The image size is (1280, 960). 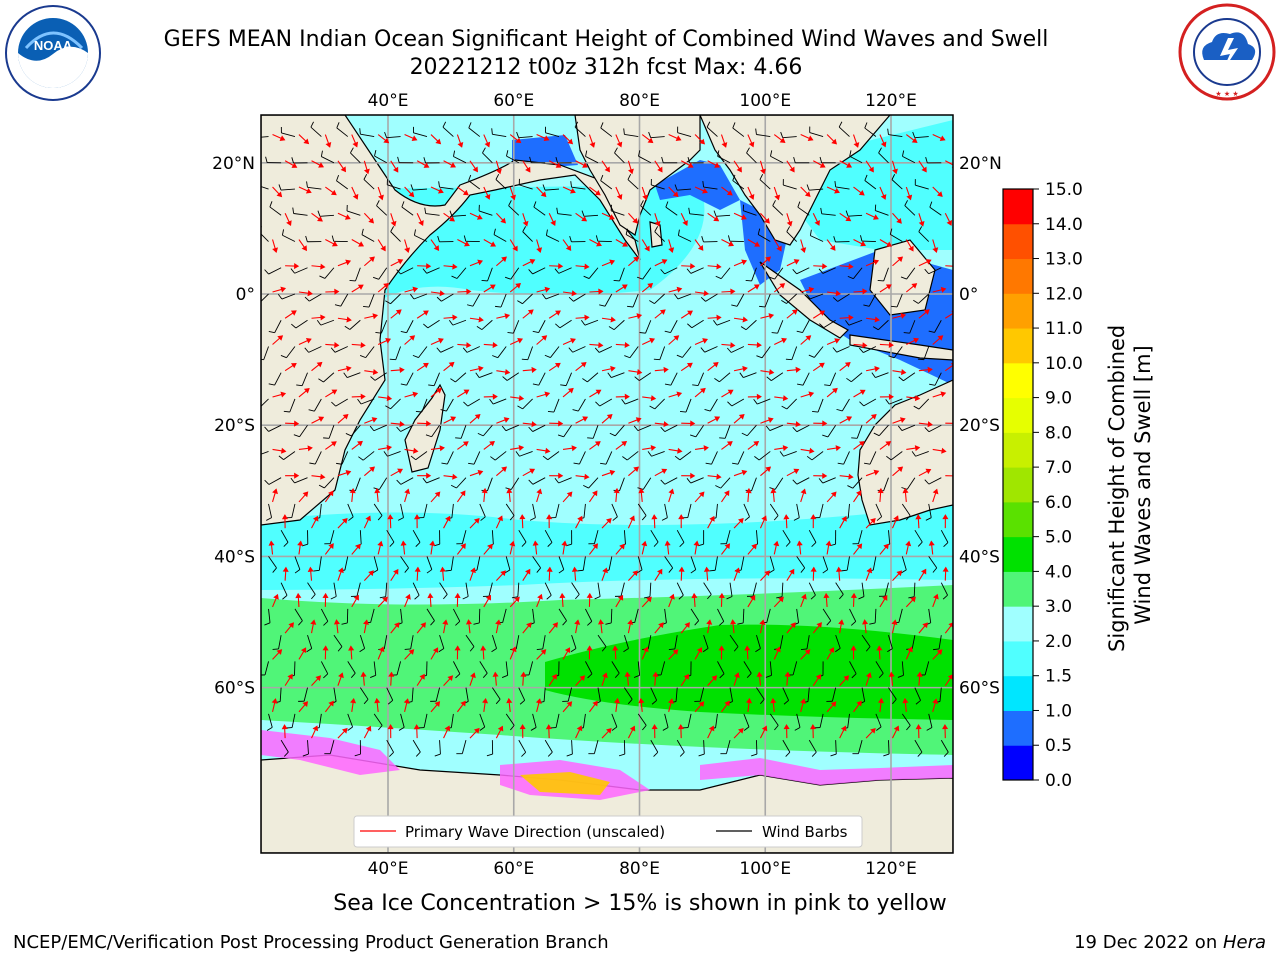 I want to click on nws-logo: ★ ★ ★, so click(x=1227, y=52).